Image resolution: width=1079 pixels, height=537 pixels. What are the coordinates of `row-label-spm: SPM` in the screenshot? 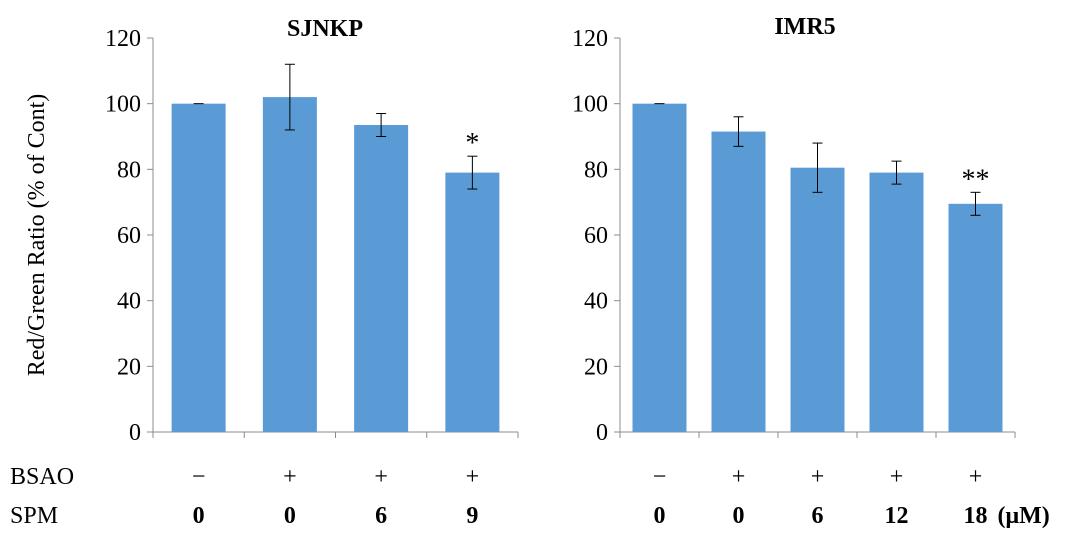 It's located at (34, 516).